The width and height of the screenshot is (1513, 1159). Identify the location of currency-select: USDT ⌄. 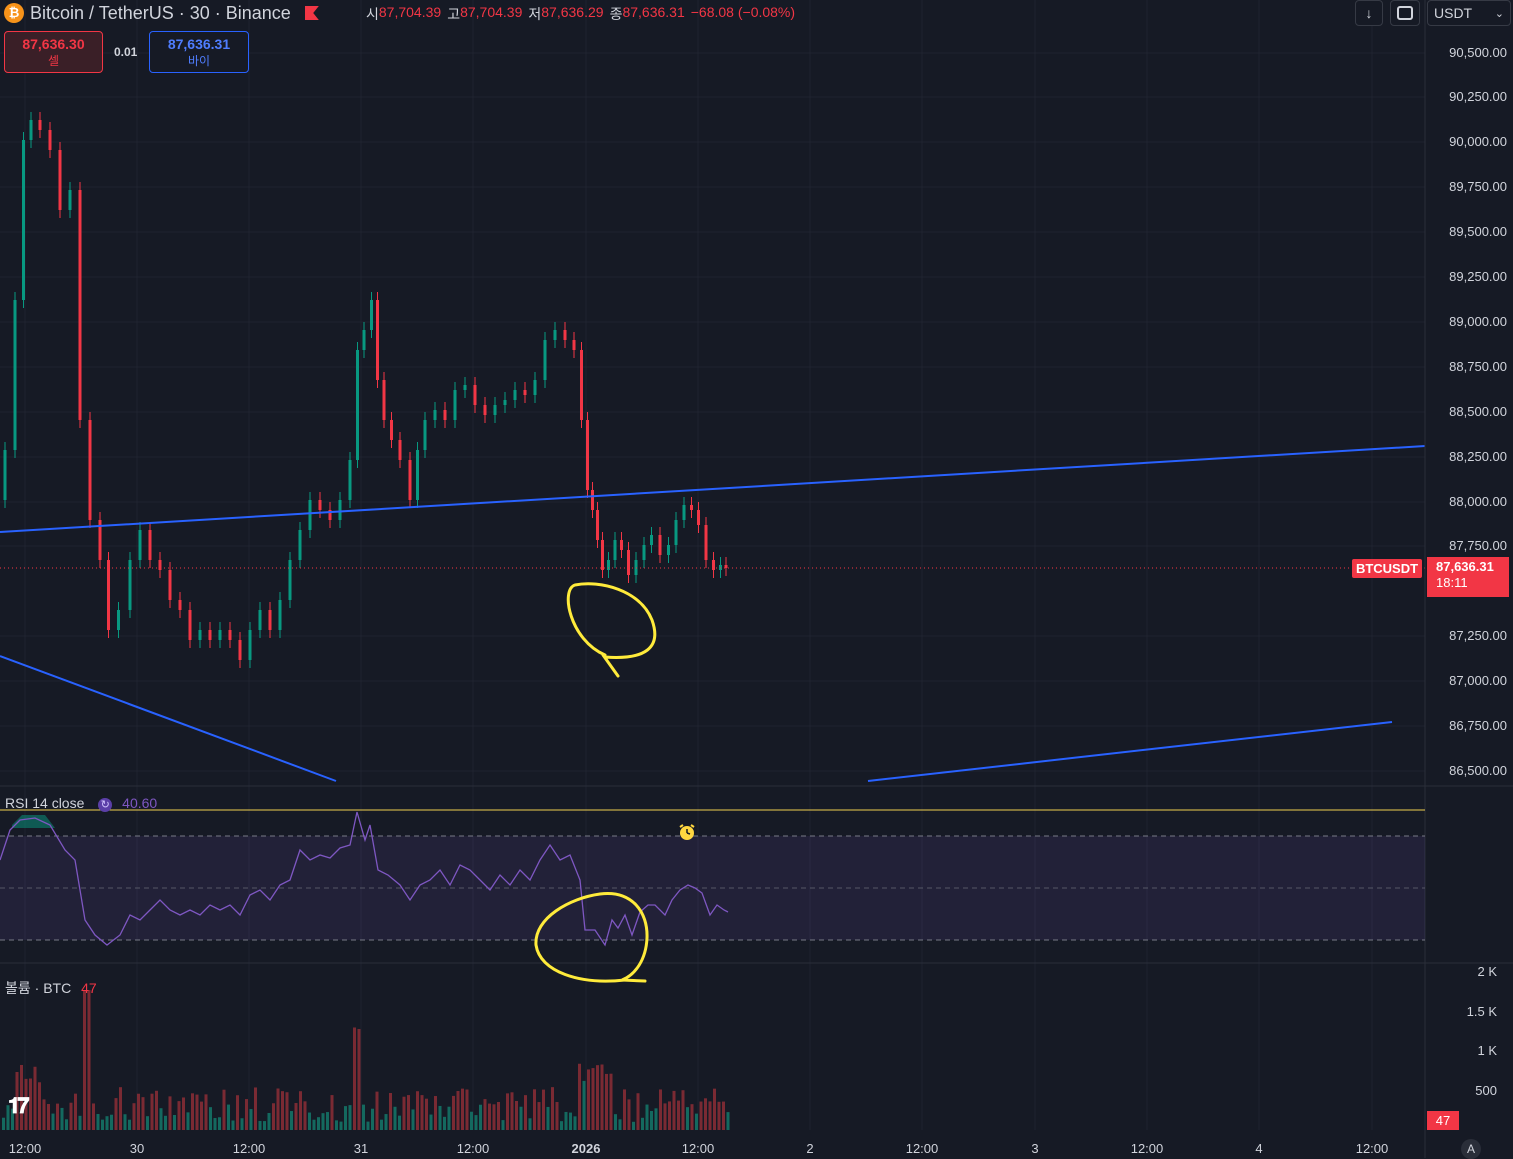
(1469, 13).